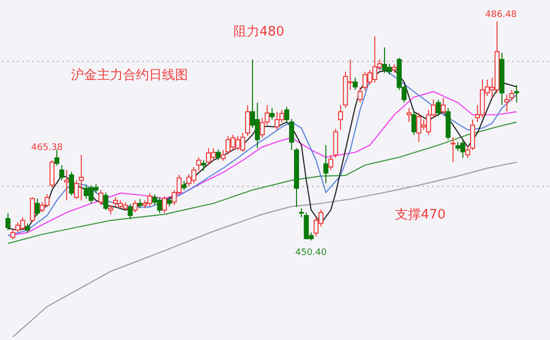 The height and width of the screenshot is (340, 550). Describe the element at coordinates (129, 75) in the screenshot. I see `text: 沪金主力合约日线图` at that location.